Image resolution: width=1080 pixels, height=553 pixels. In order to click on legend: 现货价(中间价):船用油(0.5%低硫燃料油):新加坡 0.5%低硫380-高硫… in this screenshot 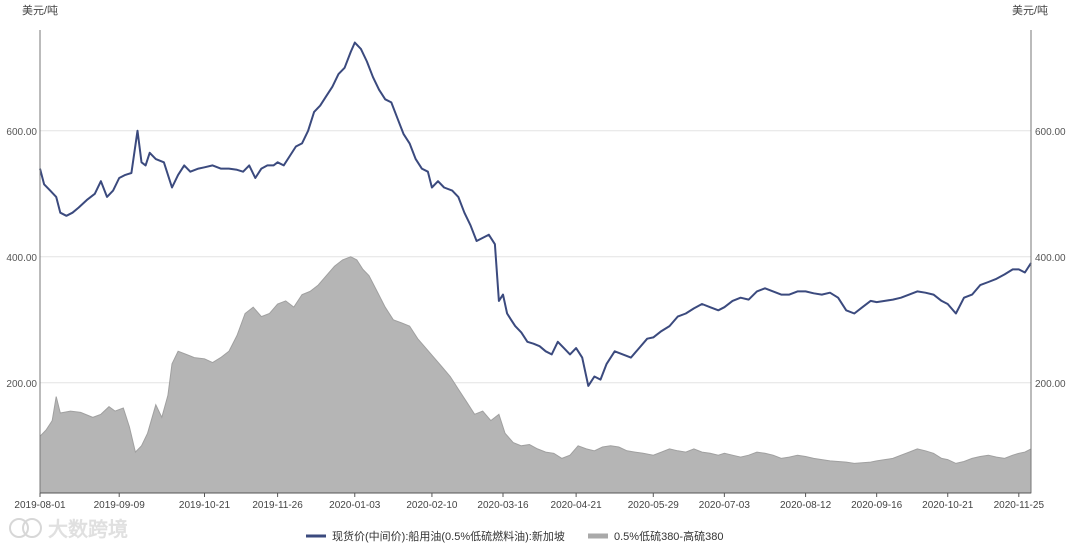, I will do `click(514, 536)`.